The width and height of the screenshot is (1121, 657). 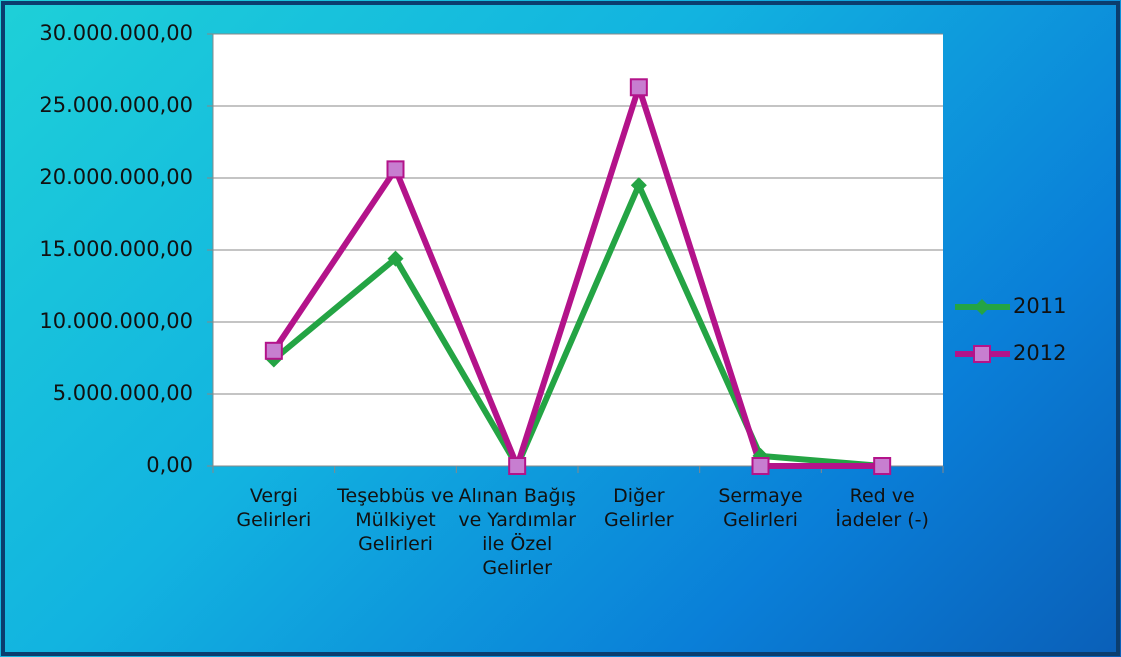 I want to click on y-tick-label: 30.000.000,00, so click(x=116, y=33).